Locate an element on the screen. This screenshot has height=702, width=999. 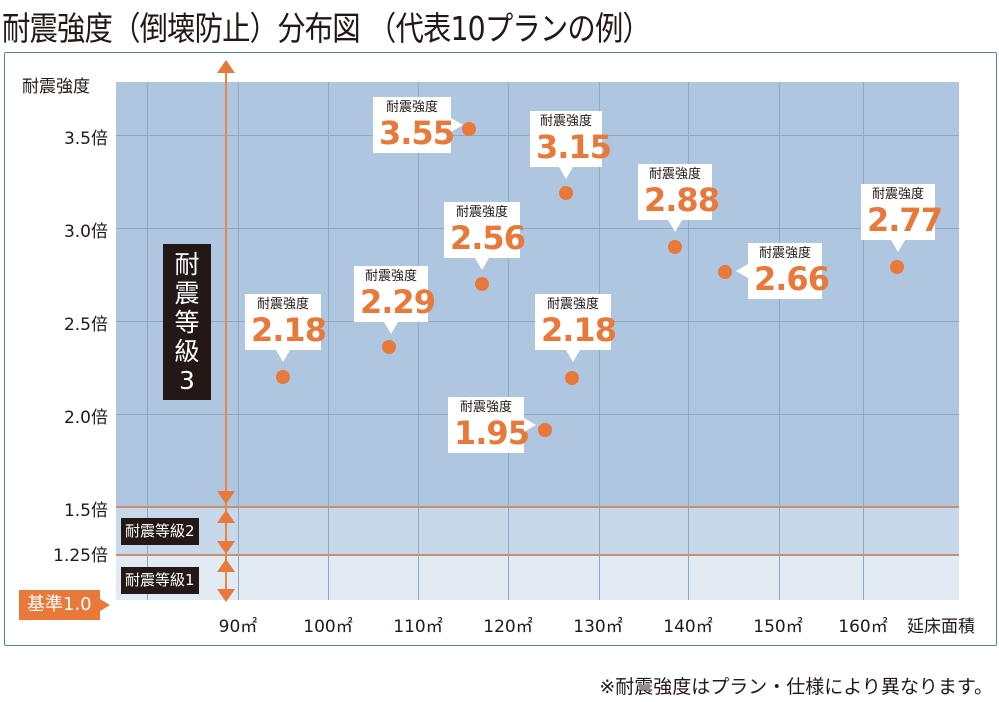
baseline-label: 基準1.0 is located at coordinates (64, 605).